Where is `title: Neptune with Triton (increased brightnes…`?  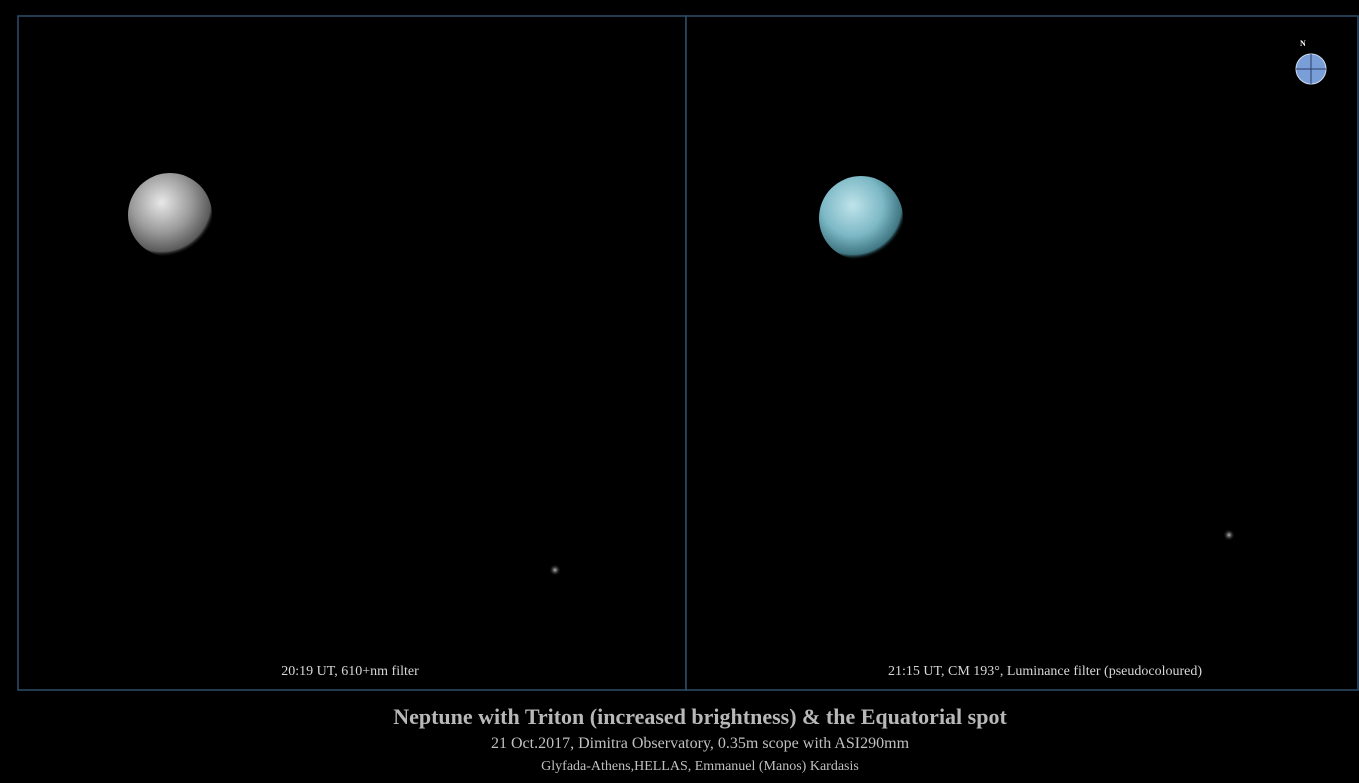 title: Neptune with Triton (increased brightnes… is located at coordinates (700, 716).